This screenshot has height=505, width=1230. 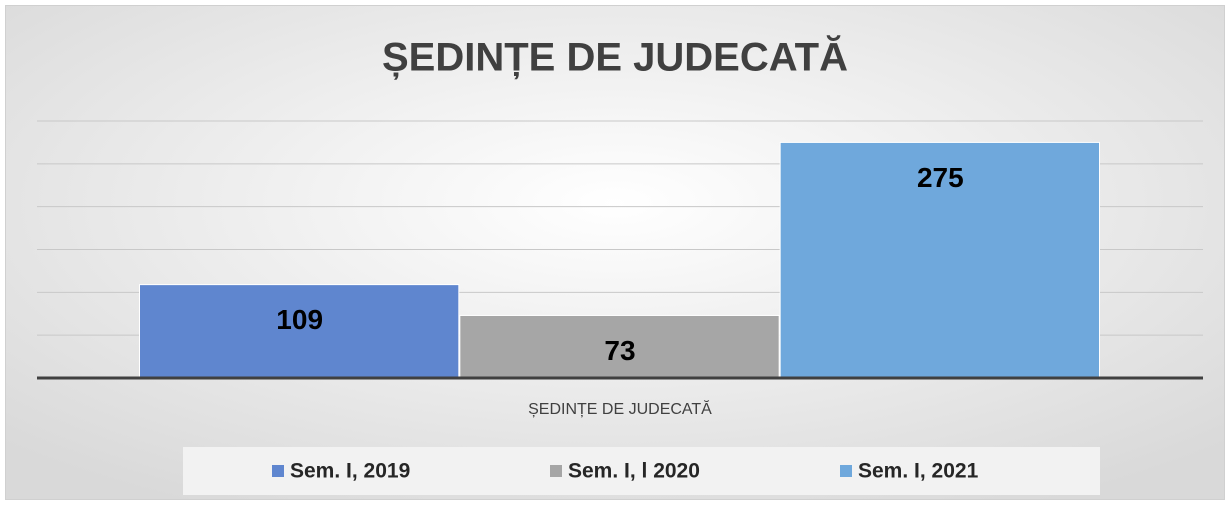 I want to click on legend-label: Sem. I, l 2020, so click(x=634, y=471).